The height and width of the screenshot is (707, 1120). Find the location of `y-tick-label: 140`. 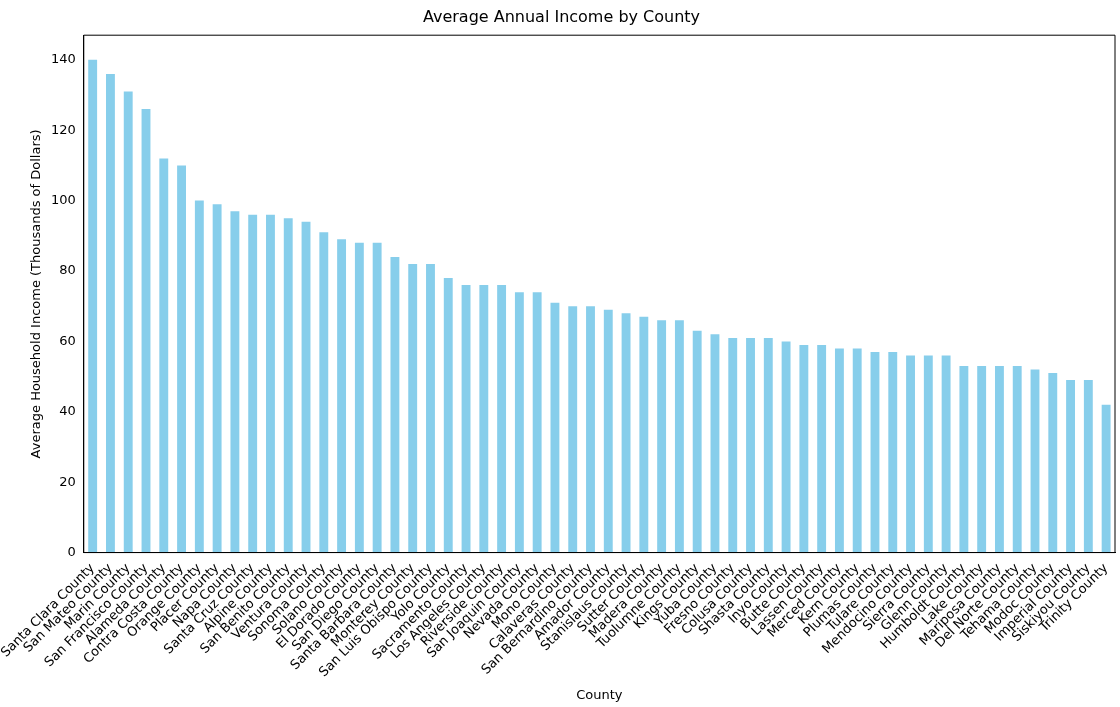

y-tick-label: 140 is located at coordinates (63, 59).